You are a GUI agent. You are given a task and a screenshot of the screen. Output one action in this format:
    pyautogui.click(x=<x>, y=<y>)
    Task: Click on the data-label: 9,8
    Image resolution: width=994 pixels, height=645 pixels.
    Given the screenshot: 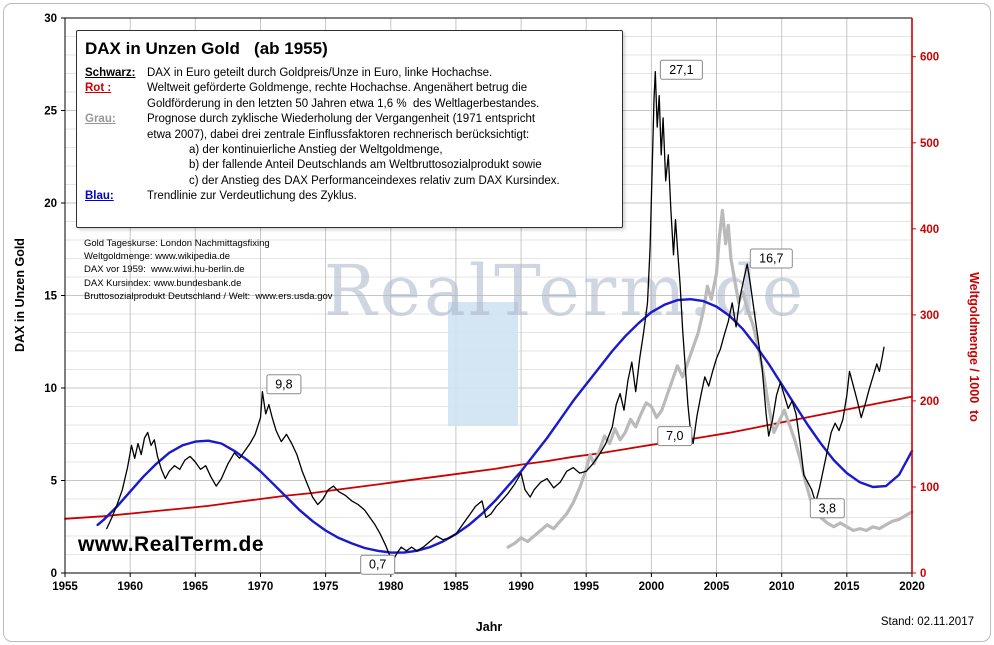 What is the action you would take?
    pyautogui.click(x=284, y=384)
    